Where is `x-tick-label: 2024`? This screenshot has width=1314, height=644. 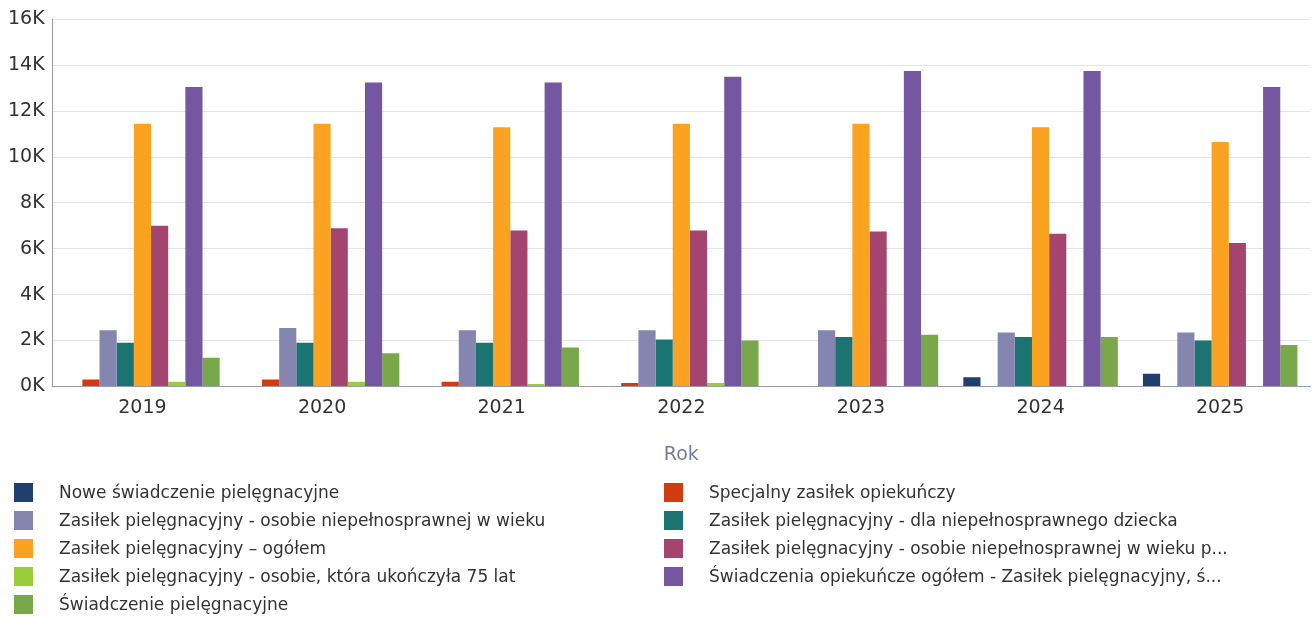
x-tick-label: 2024 is located at coordinates (1040, 405).